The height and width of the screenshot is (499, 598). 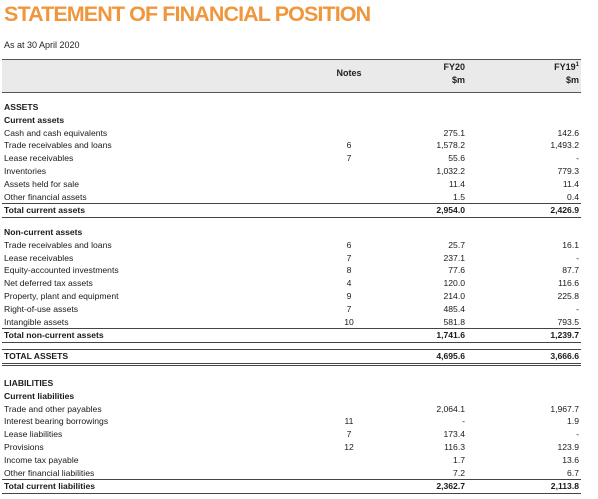 What do you see at coordinates (291, 158) in the screenshot?
I see `table-row: Lease receivables 7 55.6 -` at bounding box center [291, 158].